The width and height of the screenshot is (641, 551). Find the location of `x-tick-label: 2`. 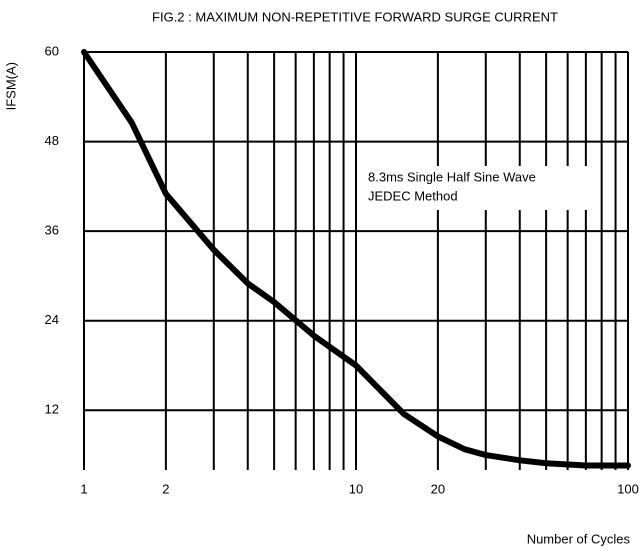

x-tick-label: 2 is located at coordinates (165, 488).